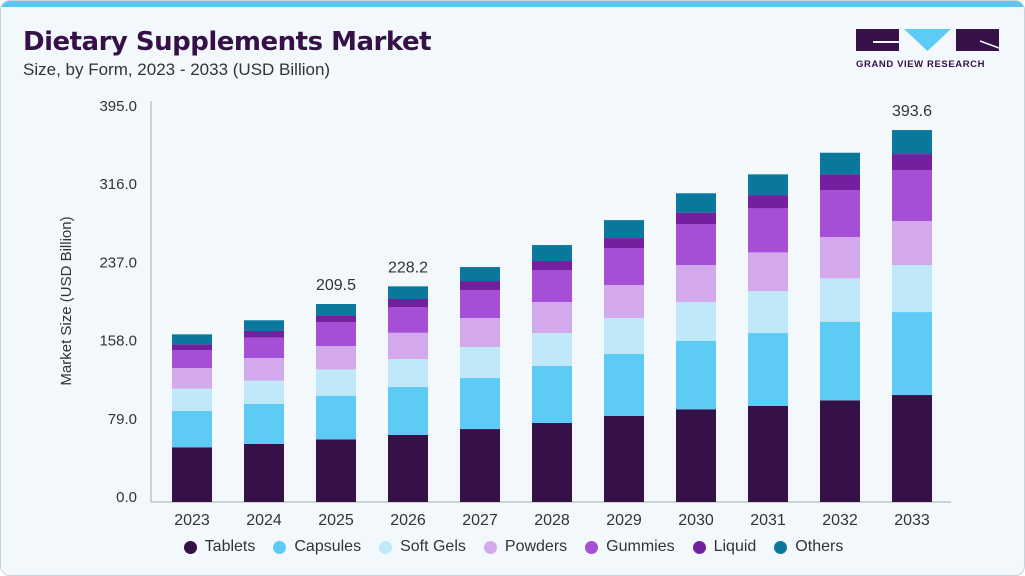 This screenshot has width=1025, height=576. I want to click on total-value-label: 209.5, so click(336, 285).